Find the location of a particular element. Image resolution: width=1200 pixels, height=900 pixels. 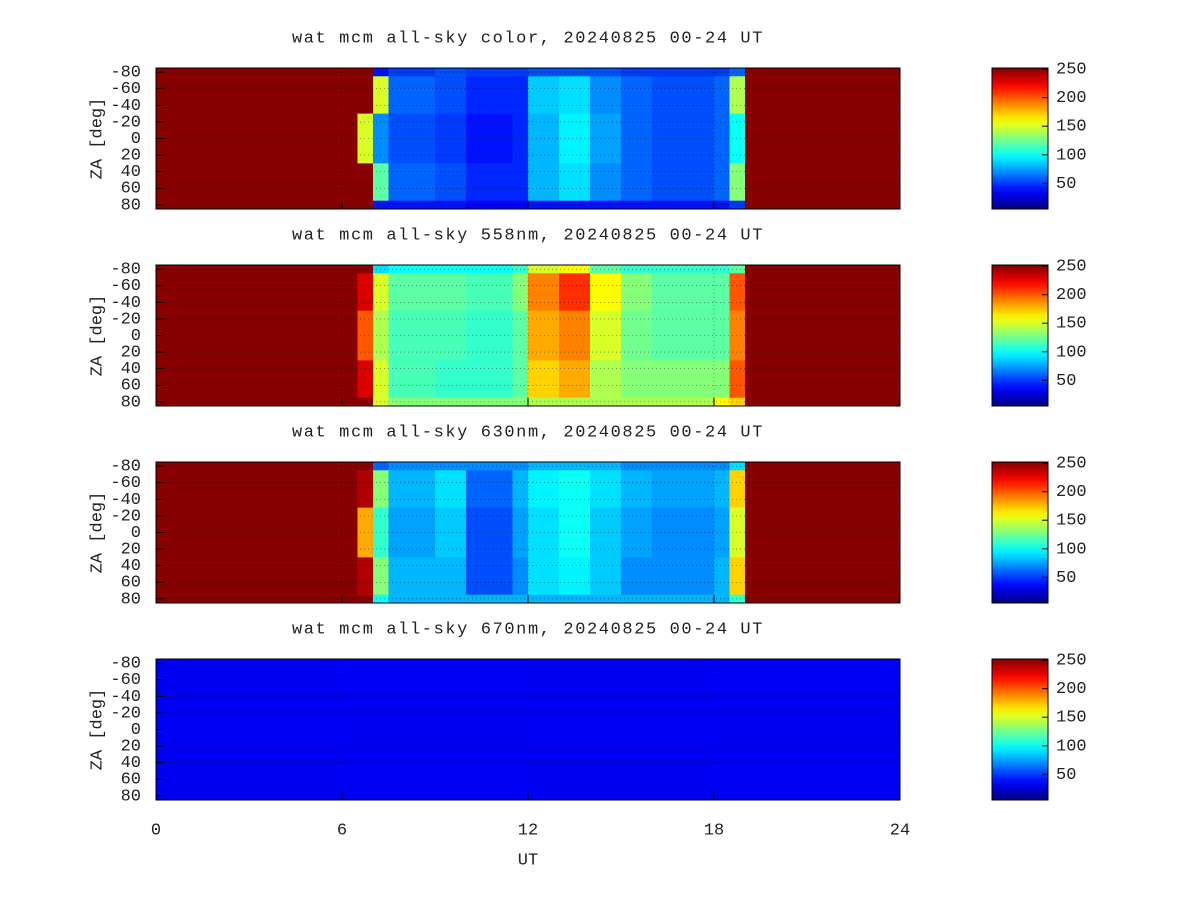

x-tick-label: 24 is located at coordinates (900, 830).